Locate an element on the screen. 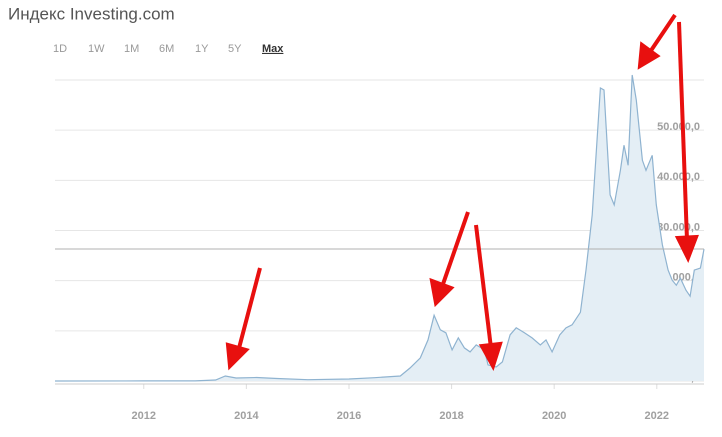 Image resolution: width=722 pixels, height=437 pixels. y-tick-label: 40.000,0 is located at coordinates (678, 177).